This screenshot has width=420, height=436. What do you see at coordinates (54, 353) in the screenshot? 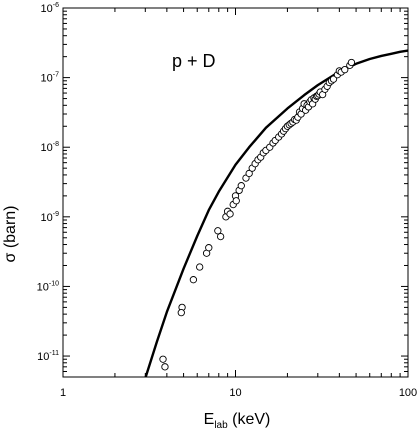
I see `y-tick-label-exponent: -11` at bounding box center [54, 353].